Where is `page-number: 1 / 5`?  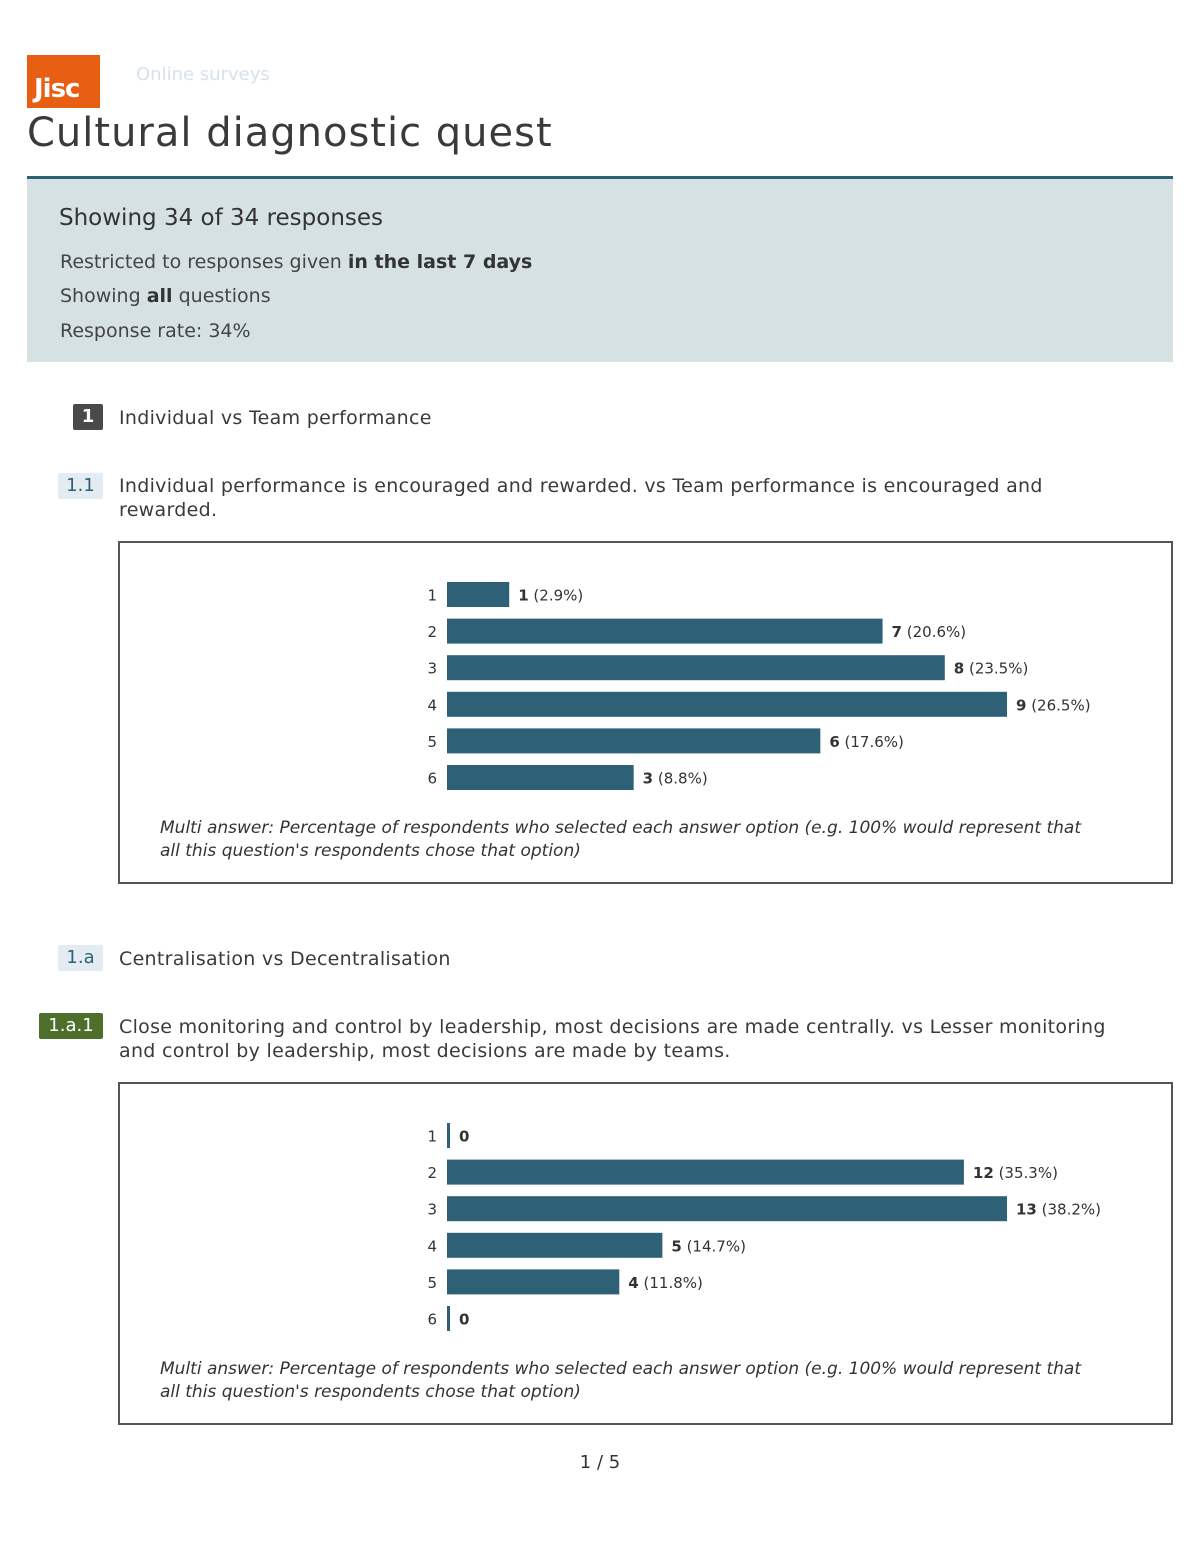
page-number: 1 / 5 is located at coordinates (600, 1462).